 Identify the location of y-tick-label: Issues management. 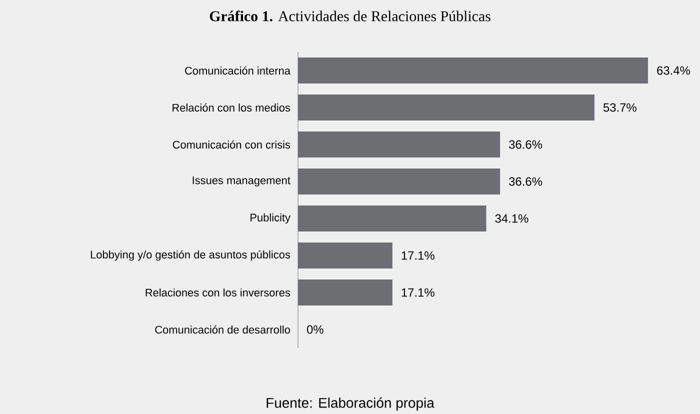
(241, 181).